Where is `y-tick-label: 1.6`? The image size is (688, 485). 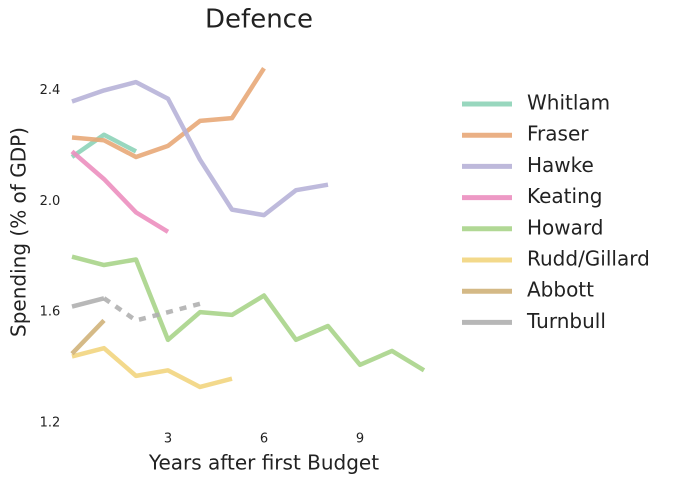
y-tick-label: 1.6 is located at coordinates (50, 312).